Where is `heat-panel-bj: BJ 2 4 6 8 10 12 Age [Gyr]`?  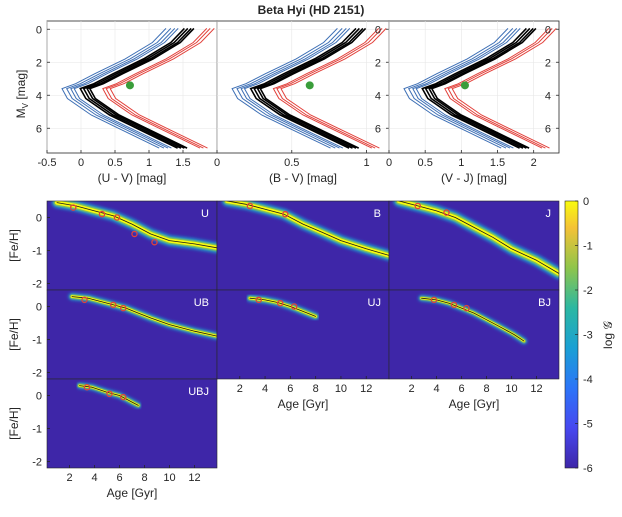 heat-panel-bj: BJ 2 4 6 8 10 12 Age [Gyr] is located at coordinates (474, 350).